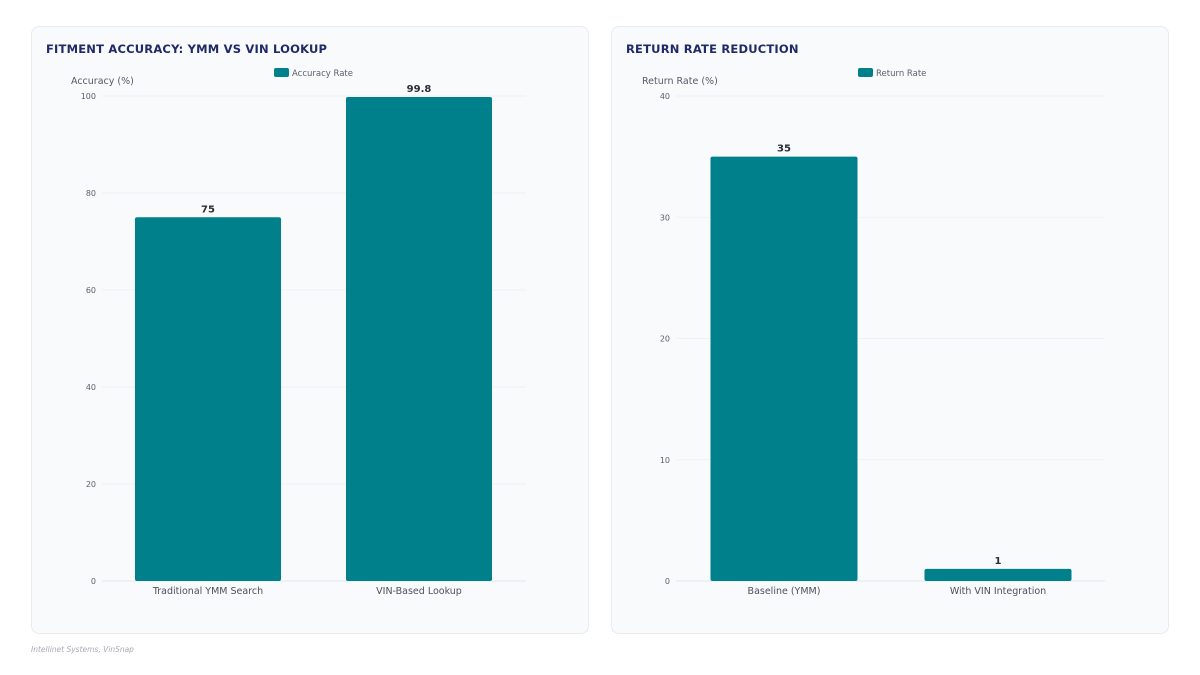 This screenshot has width=1200, height=675. What do you see at coordinates (208, 209) in the screenshot?
I see `bar-value-label: 75` at bounding box center [208, 209].